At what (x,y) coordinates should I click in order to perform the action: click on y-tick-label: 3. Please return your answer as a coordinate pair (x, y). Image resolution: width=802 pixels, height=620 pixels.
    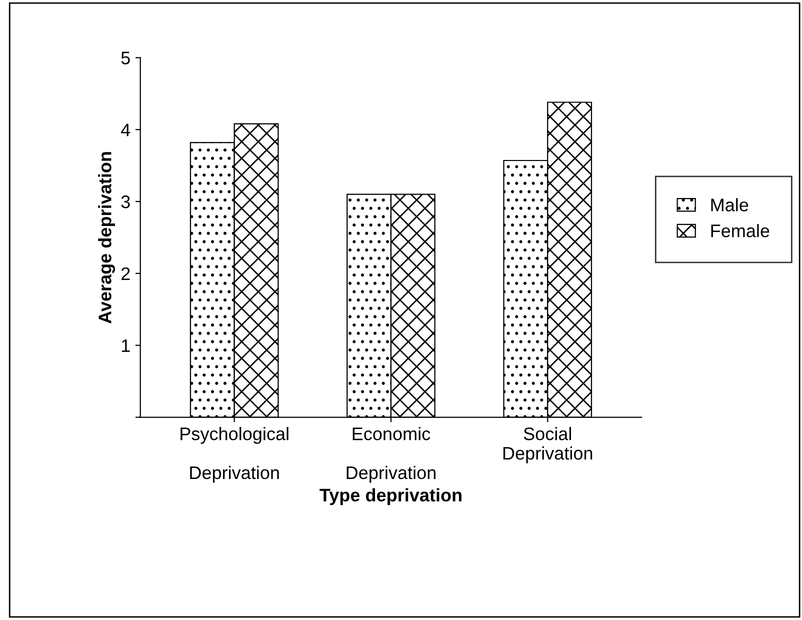
    Looking at the image, I should click on (125, 201).